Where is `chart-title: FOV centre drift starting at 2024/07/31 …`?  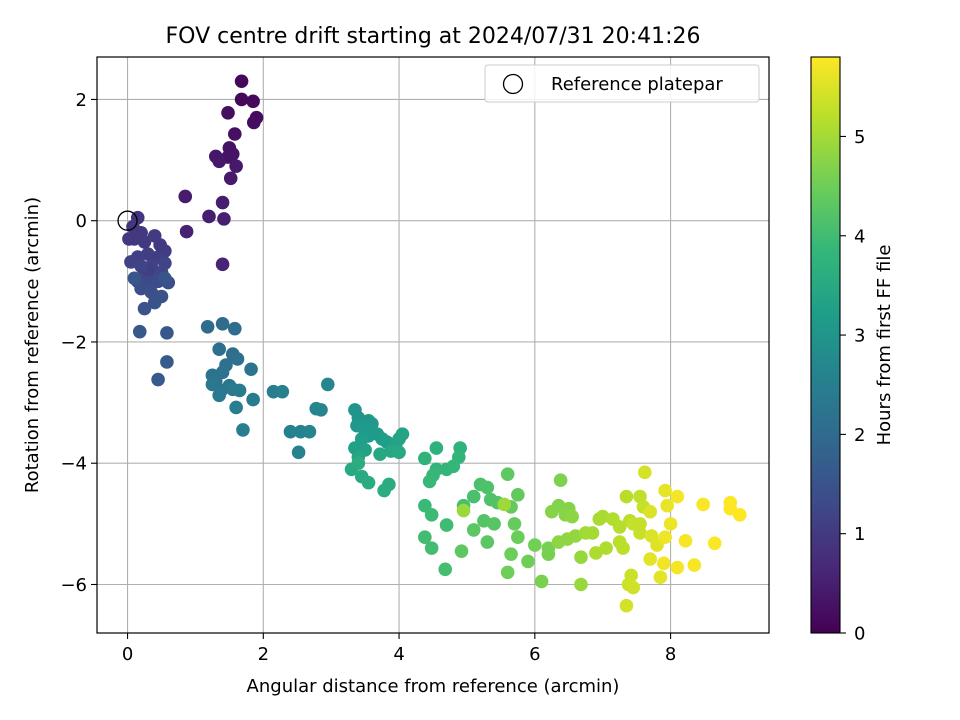 chart-title: FOV centre drift starting at 2024/07/31 … is located at coordinates (433, 36).